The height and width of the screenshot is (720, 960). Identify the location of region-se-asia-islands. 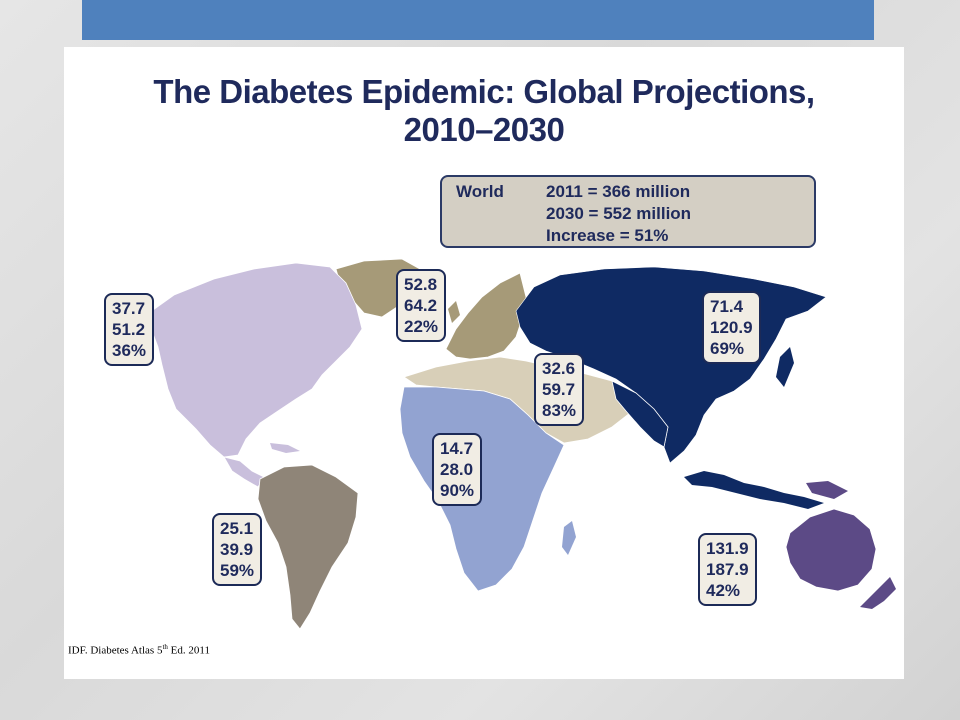
(754, 490).